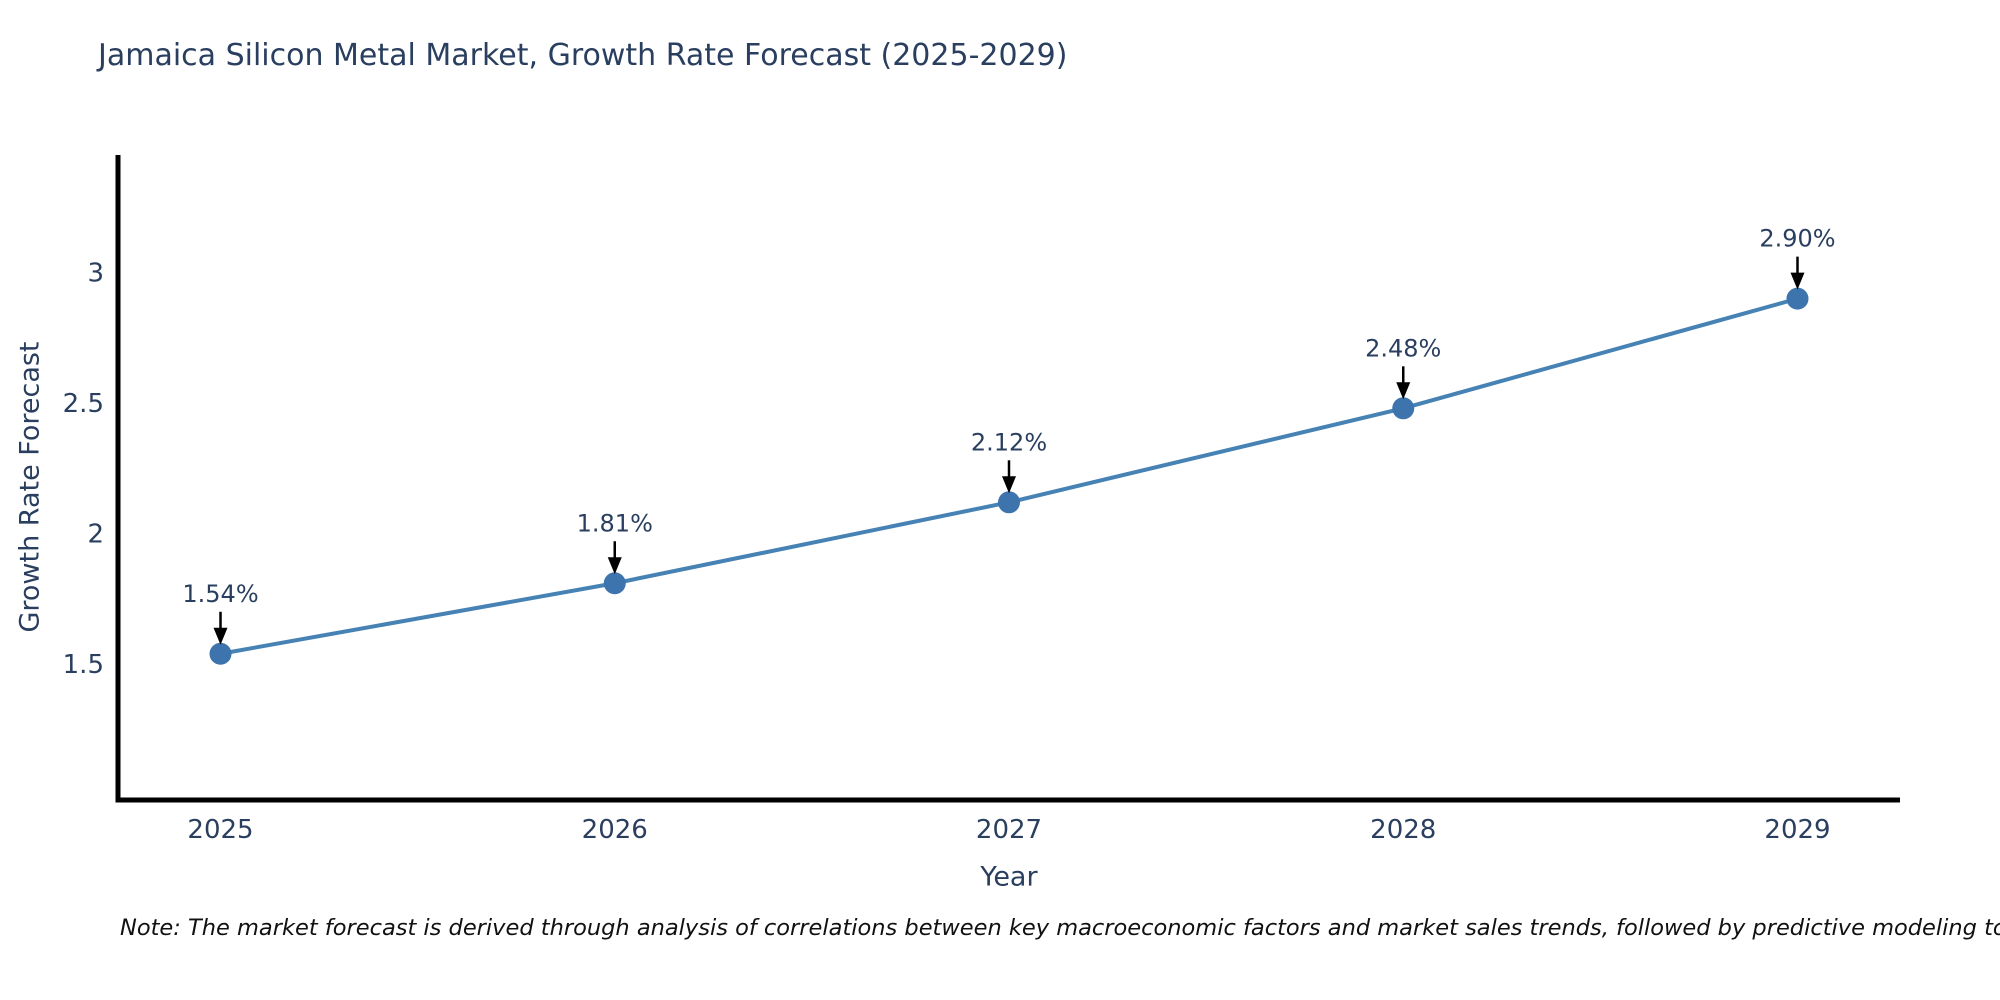 This screenshot has height=1000, width=2000. I want to click on y-axis-title: Growth Rate Forecast, so click(30, 487).